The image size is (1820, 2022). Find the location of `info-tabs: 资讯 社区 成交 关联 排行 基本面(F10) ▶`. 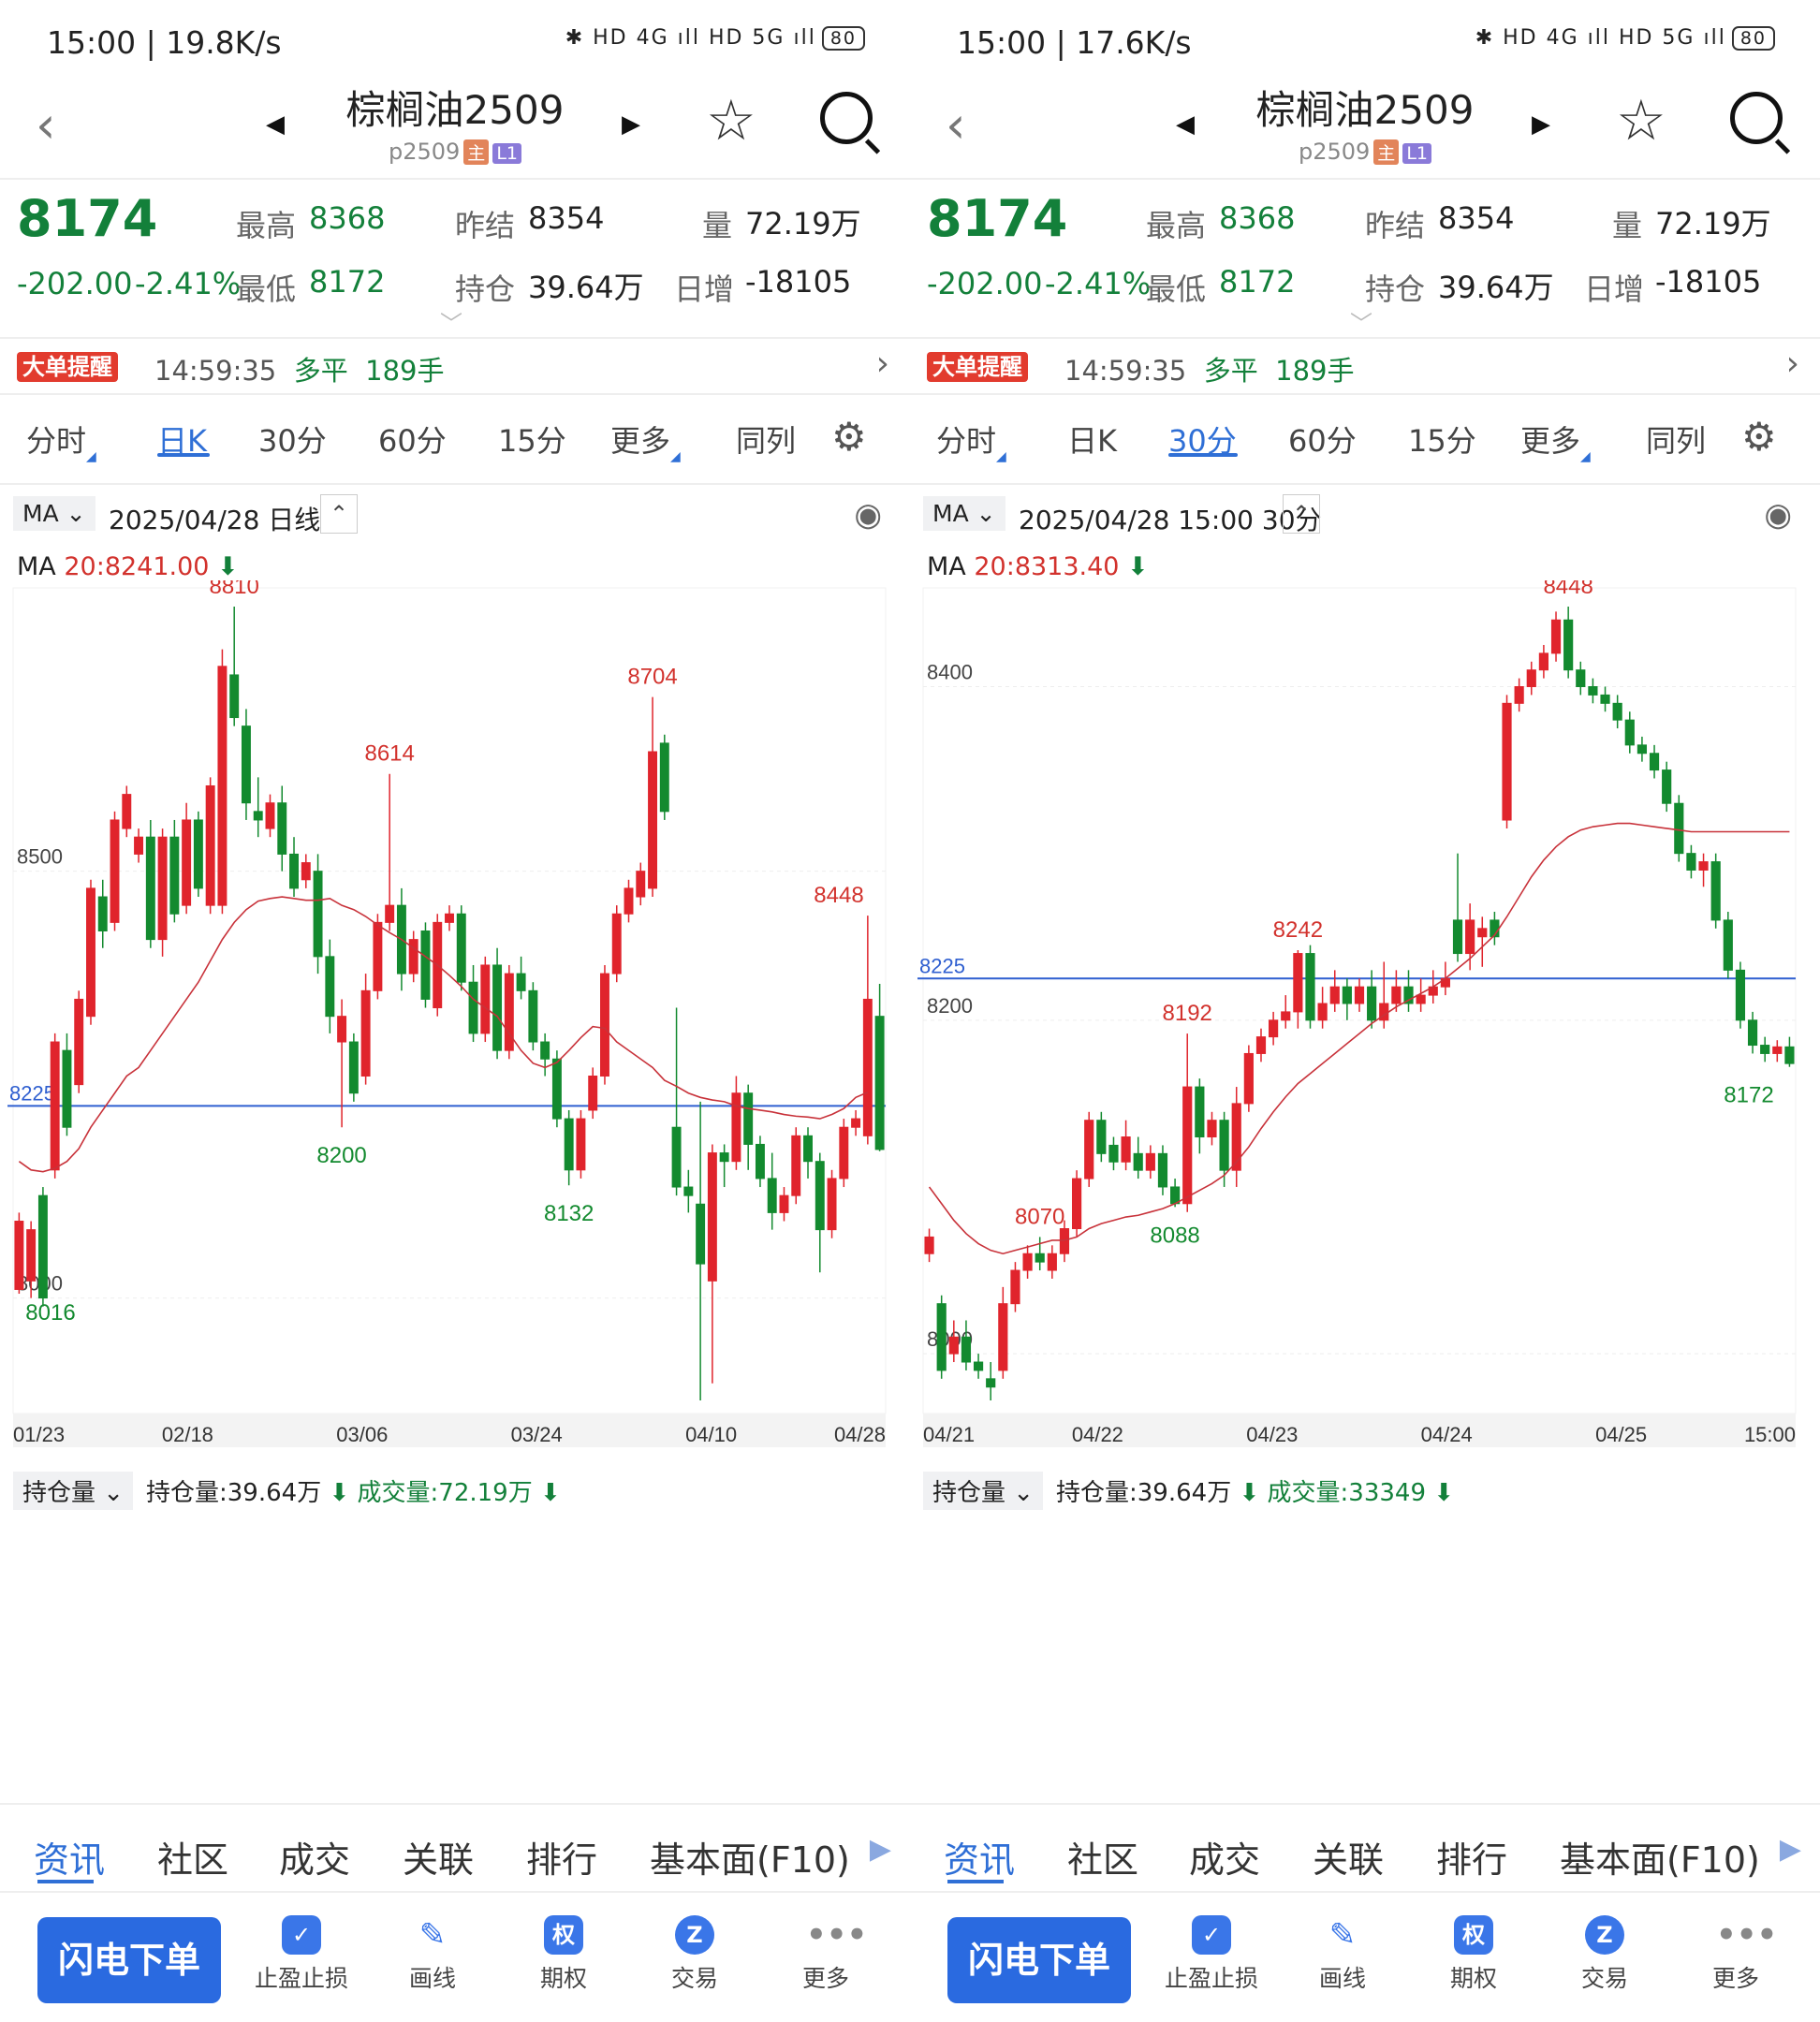

info-tabs: 资讯 社区 成交 关联 排行 基本面(F10) ▶ is located at coordinates (455, 1848).